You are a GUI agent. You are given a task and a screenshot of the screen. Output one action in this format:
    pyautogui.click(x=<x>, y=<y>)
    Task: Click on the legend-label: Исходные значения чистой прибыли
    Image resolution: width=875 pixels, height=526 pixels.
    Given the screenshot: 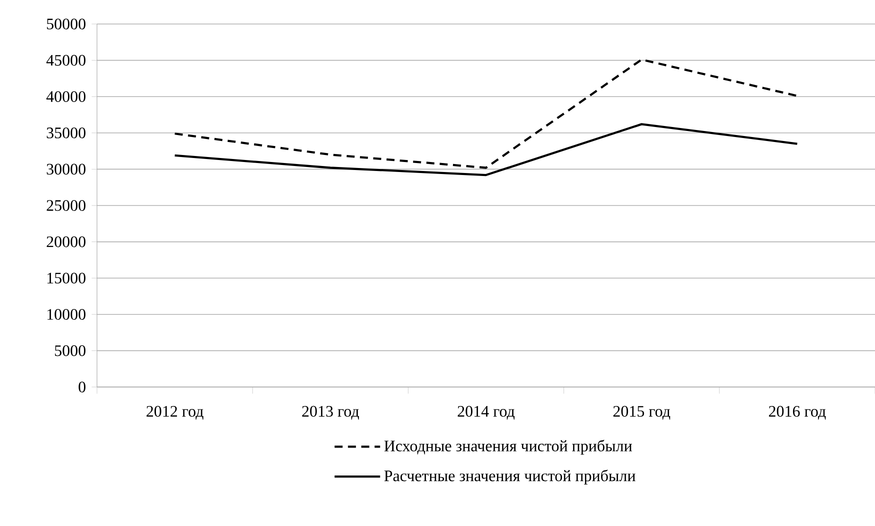 What is the action you would take?
    pyautogui.click(x=508, y=447)
    